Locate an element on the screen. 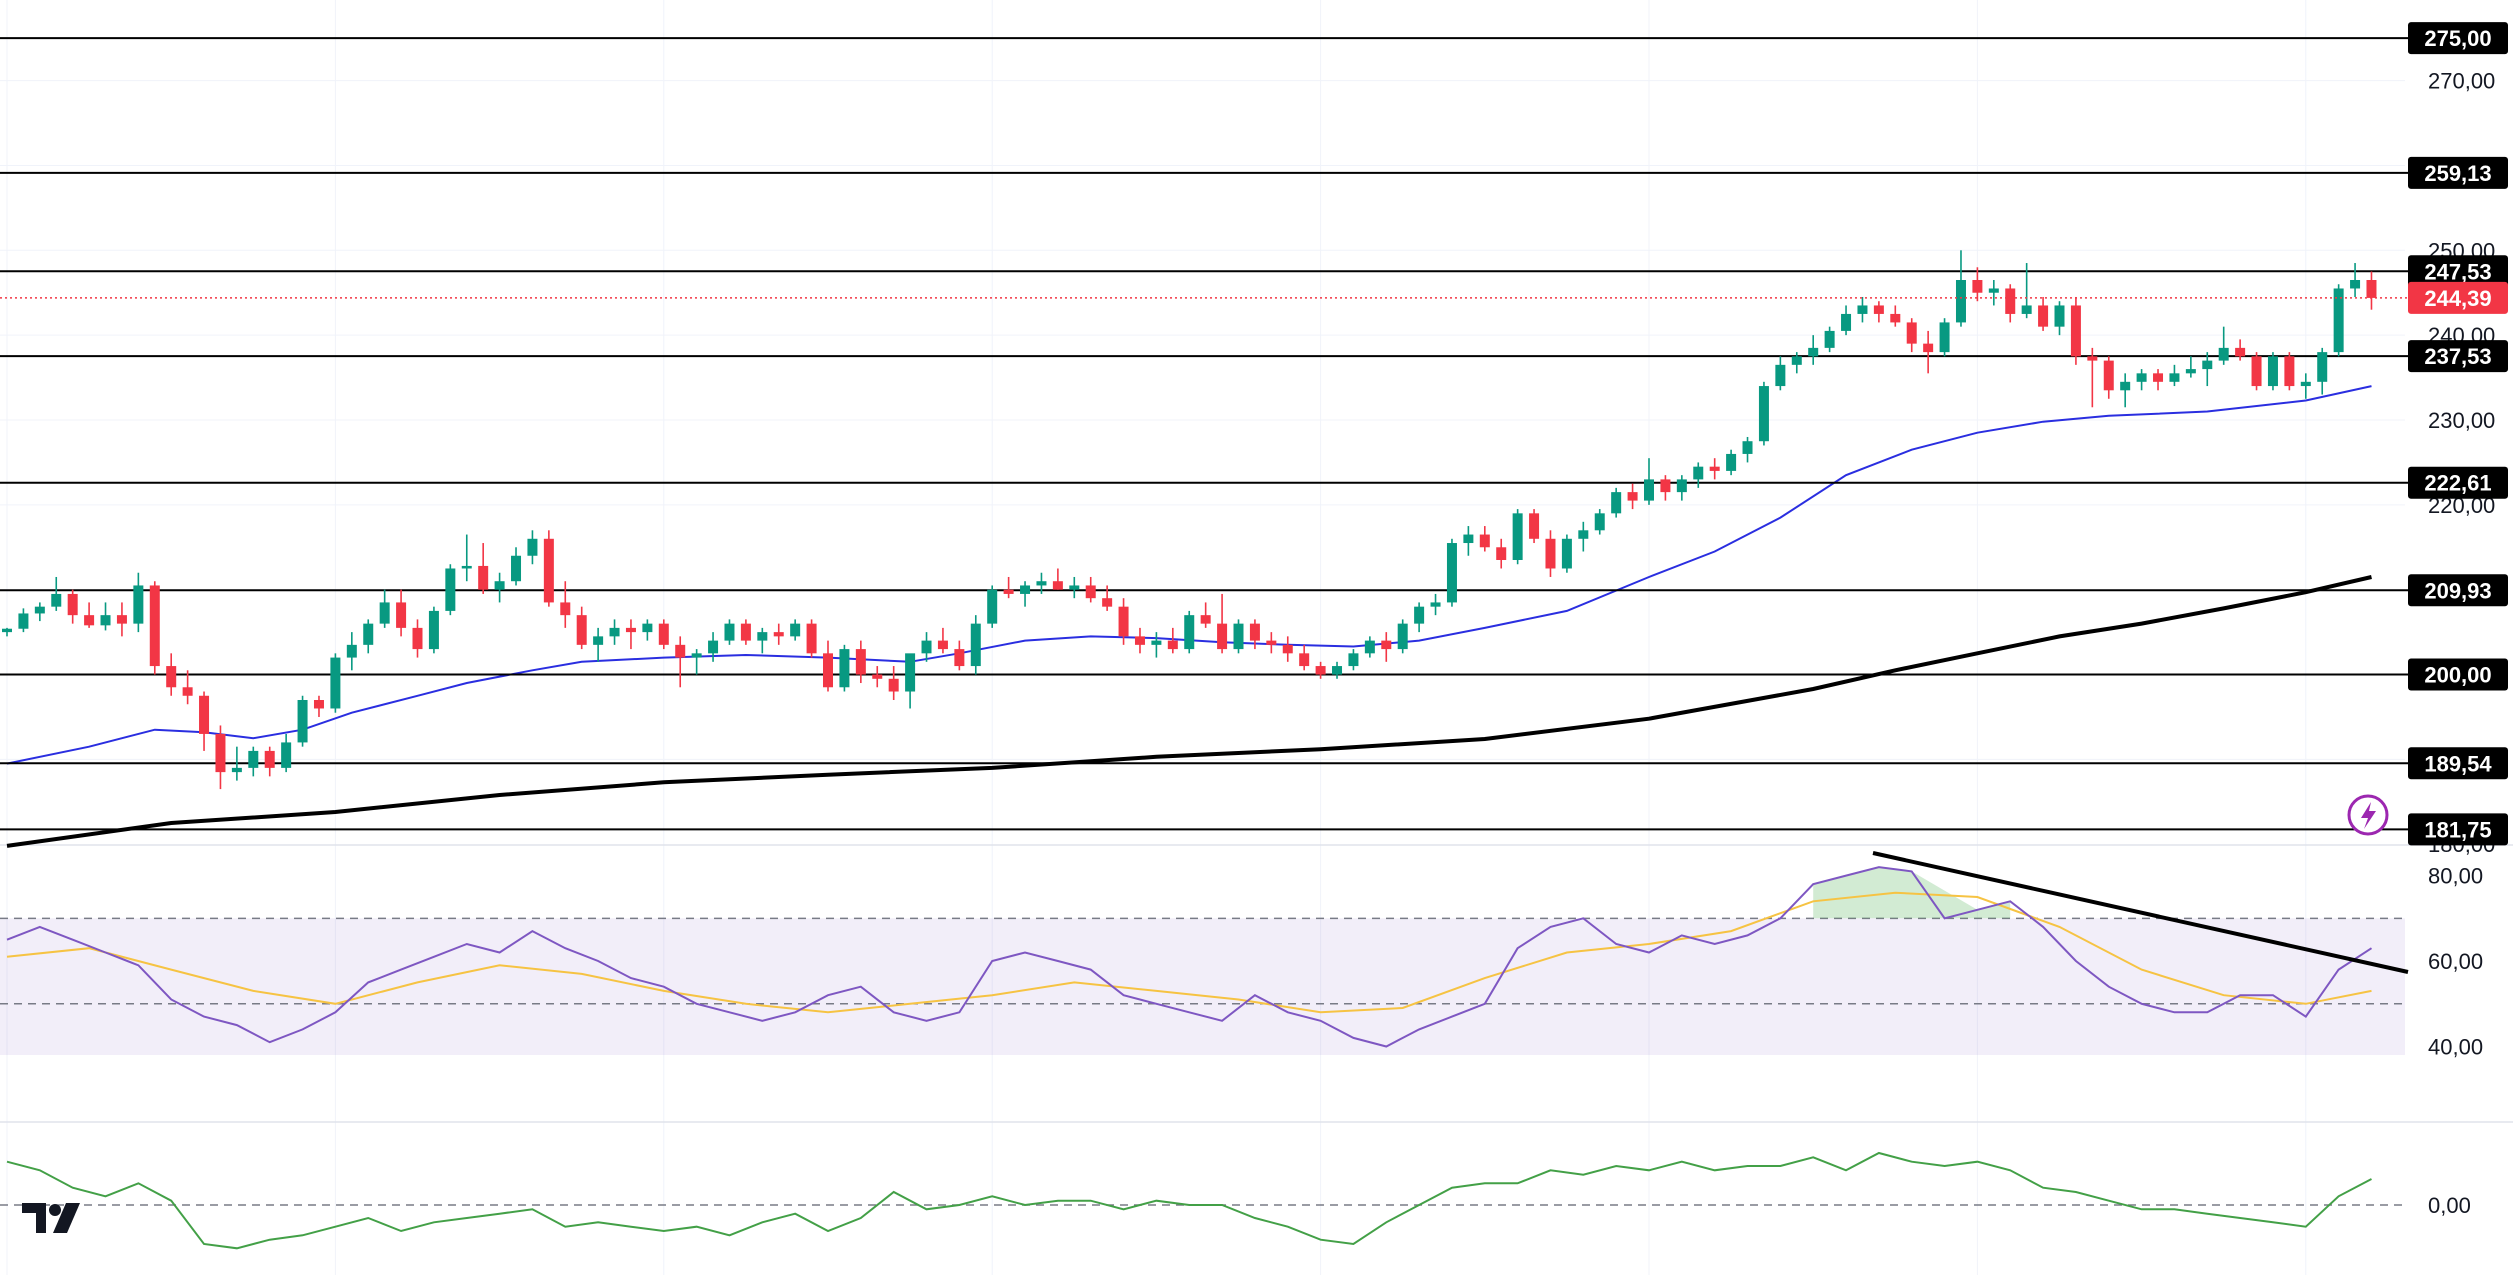  lightning-icon is located at coordinates (2368, 815).